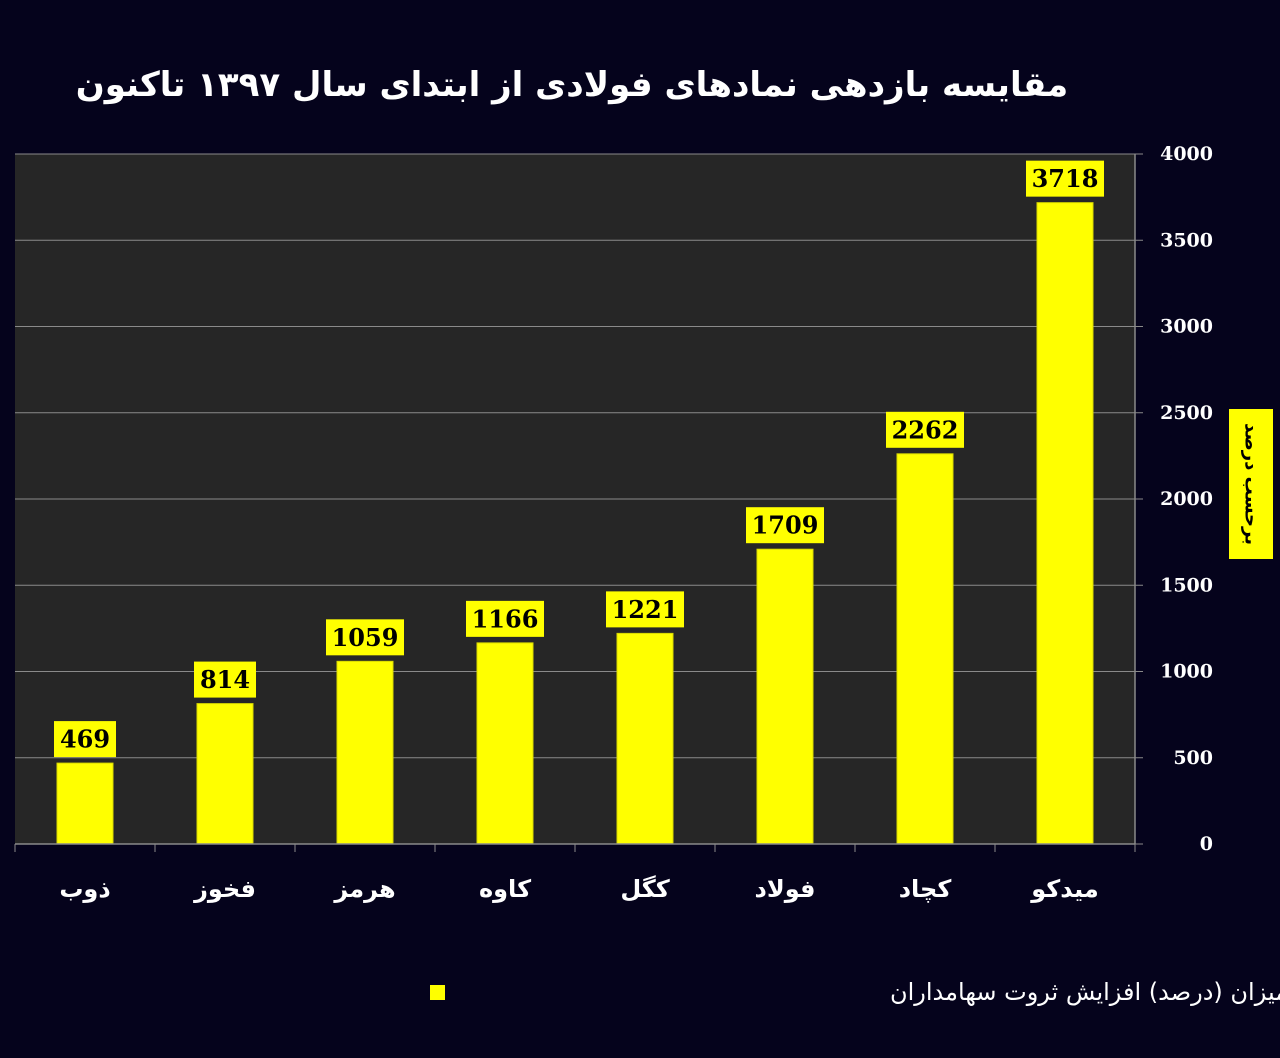 The width and height of the screenshot is (1280, 1058). What do you see at coordinates (1186, 413) in the screenshot?
I see `y-tick-label: 2500` at bounding box center [1186, 413].